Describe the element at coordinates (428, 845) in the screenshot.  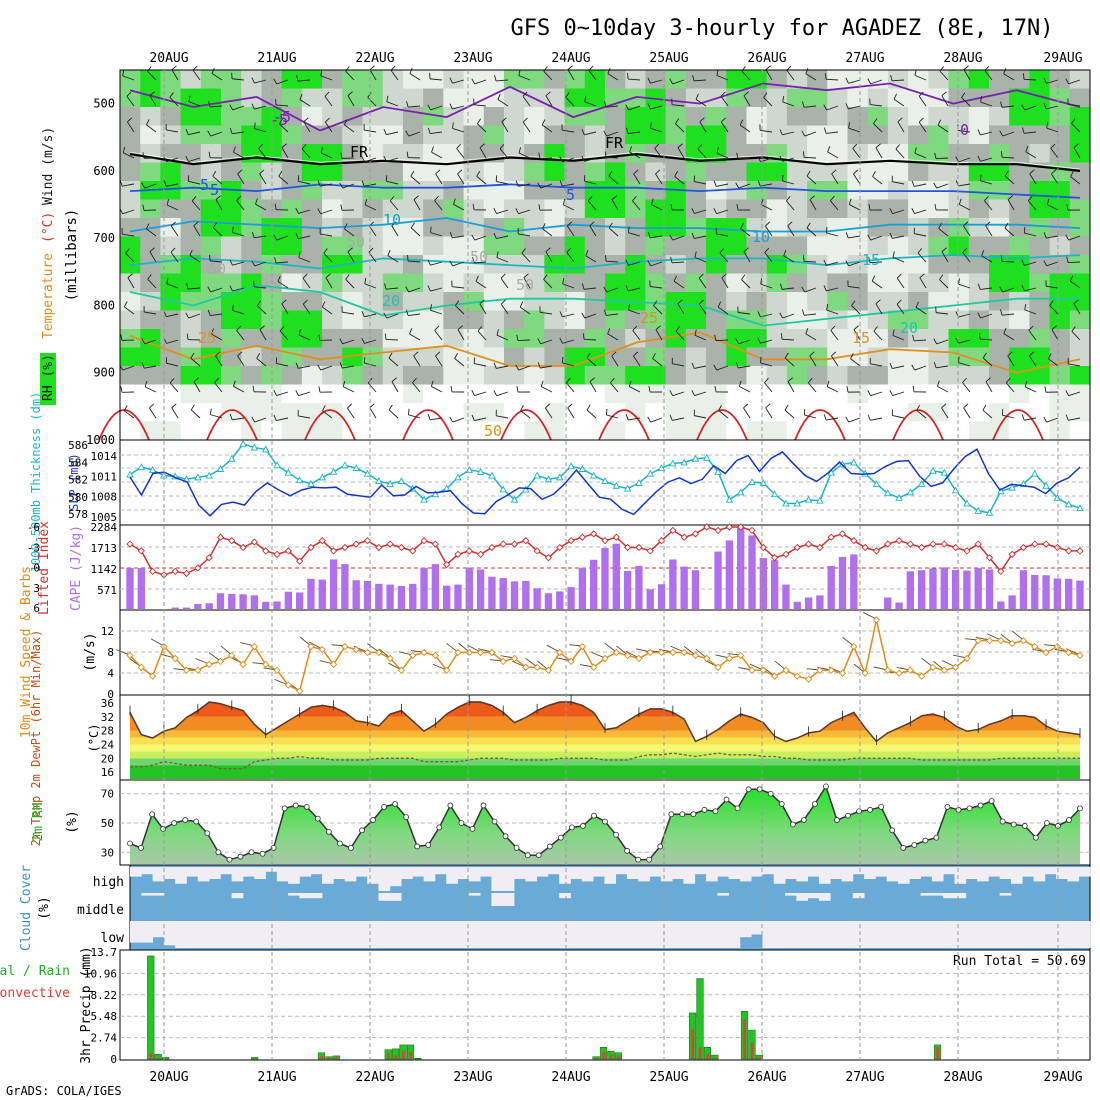
I see `rh2m-point` at that location.